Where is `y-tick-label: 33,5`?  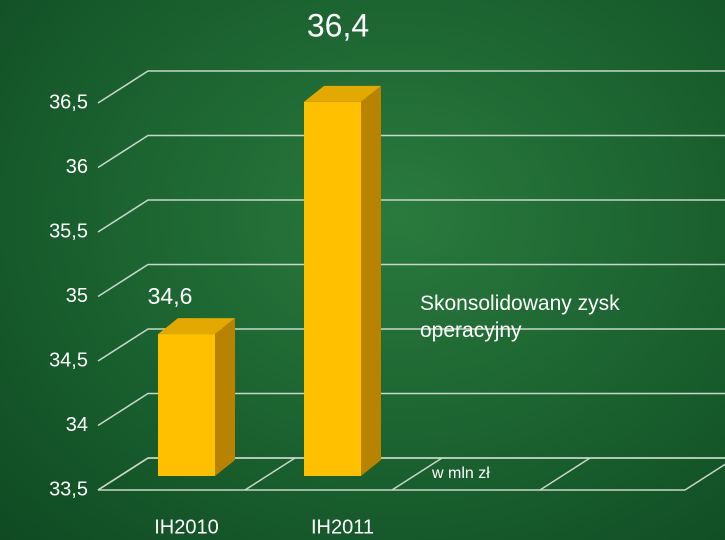
y-tick-label: 33,5 is located at coordinates (68, 489).